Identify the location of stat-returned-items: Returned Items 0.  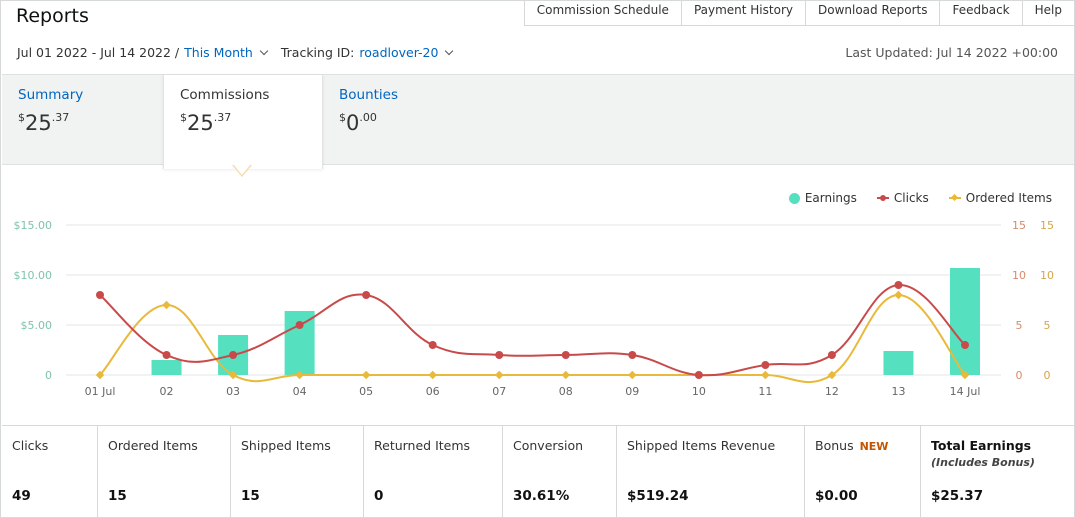
(433, 472).